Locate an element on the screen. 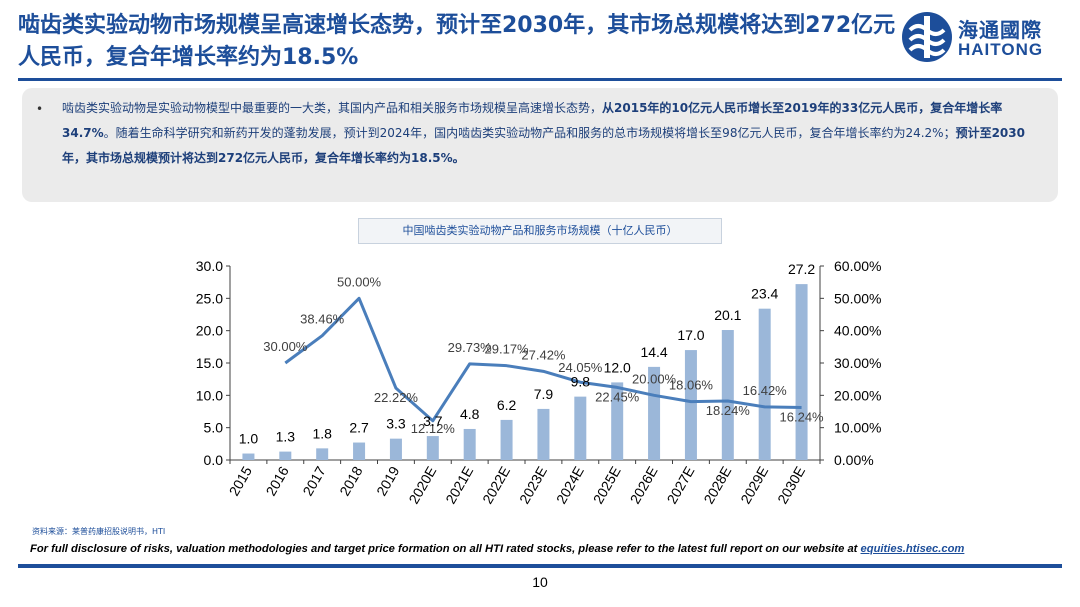 The image size is (1080, 607). bar-data-label: 2.7 is located at coordinates (359, 428).